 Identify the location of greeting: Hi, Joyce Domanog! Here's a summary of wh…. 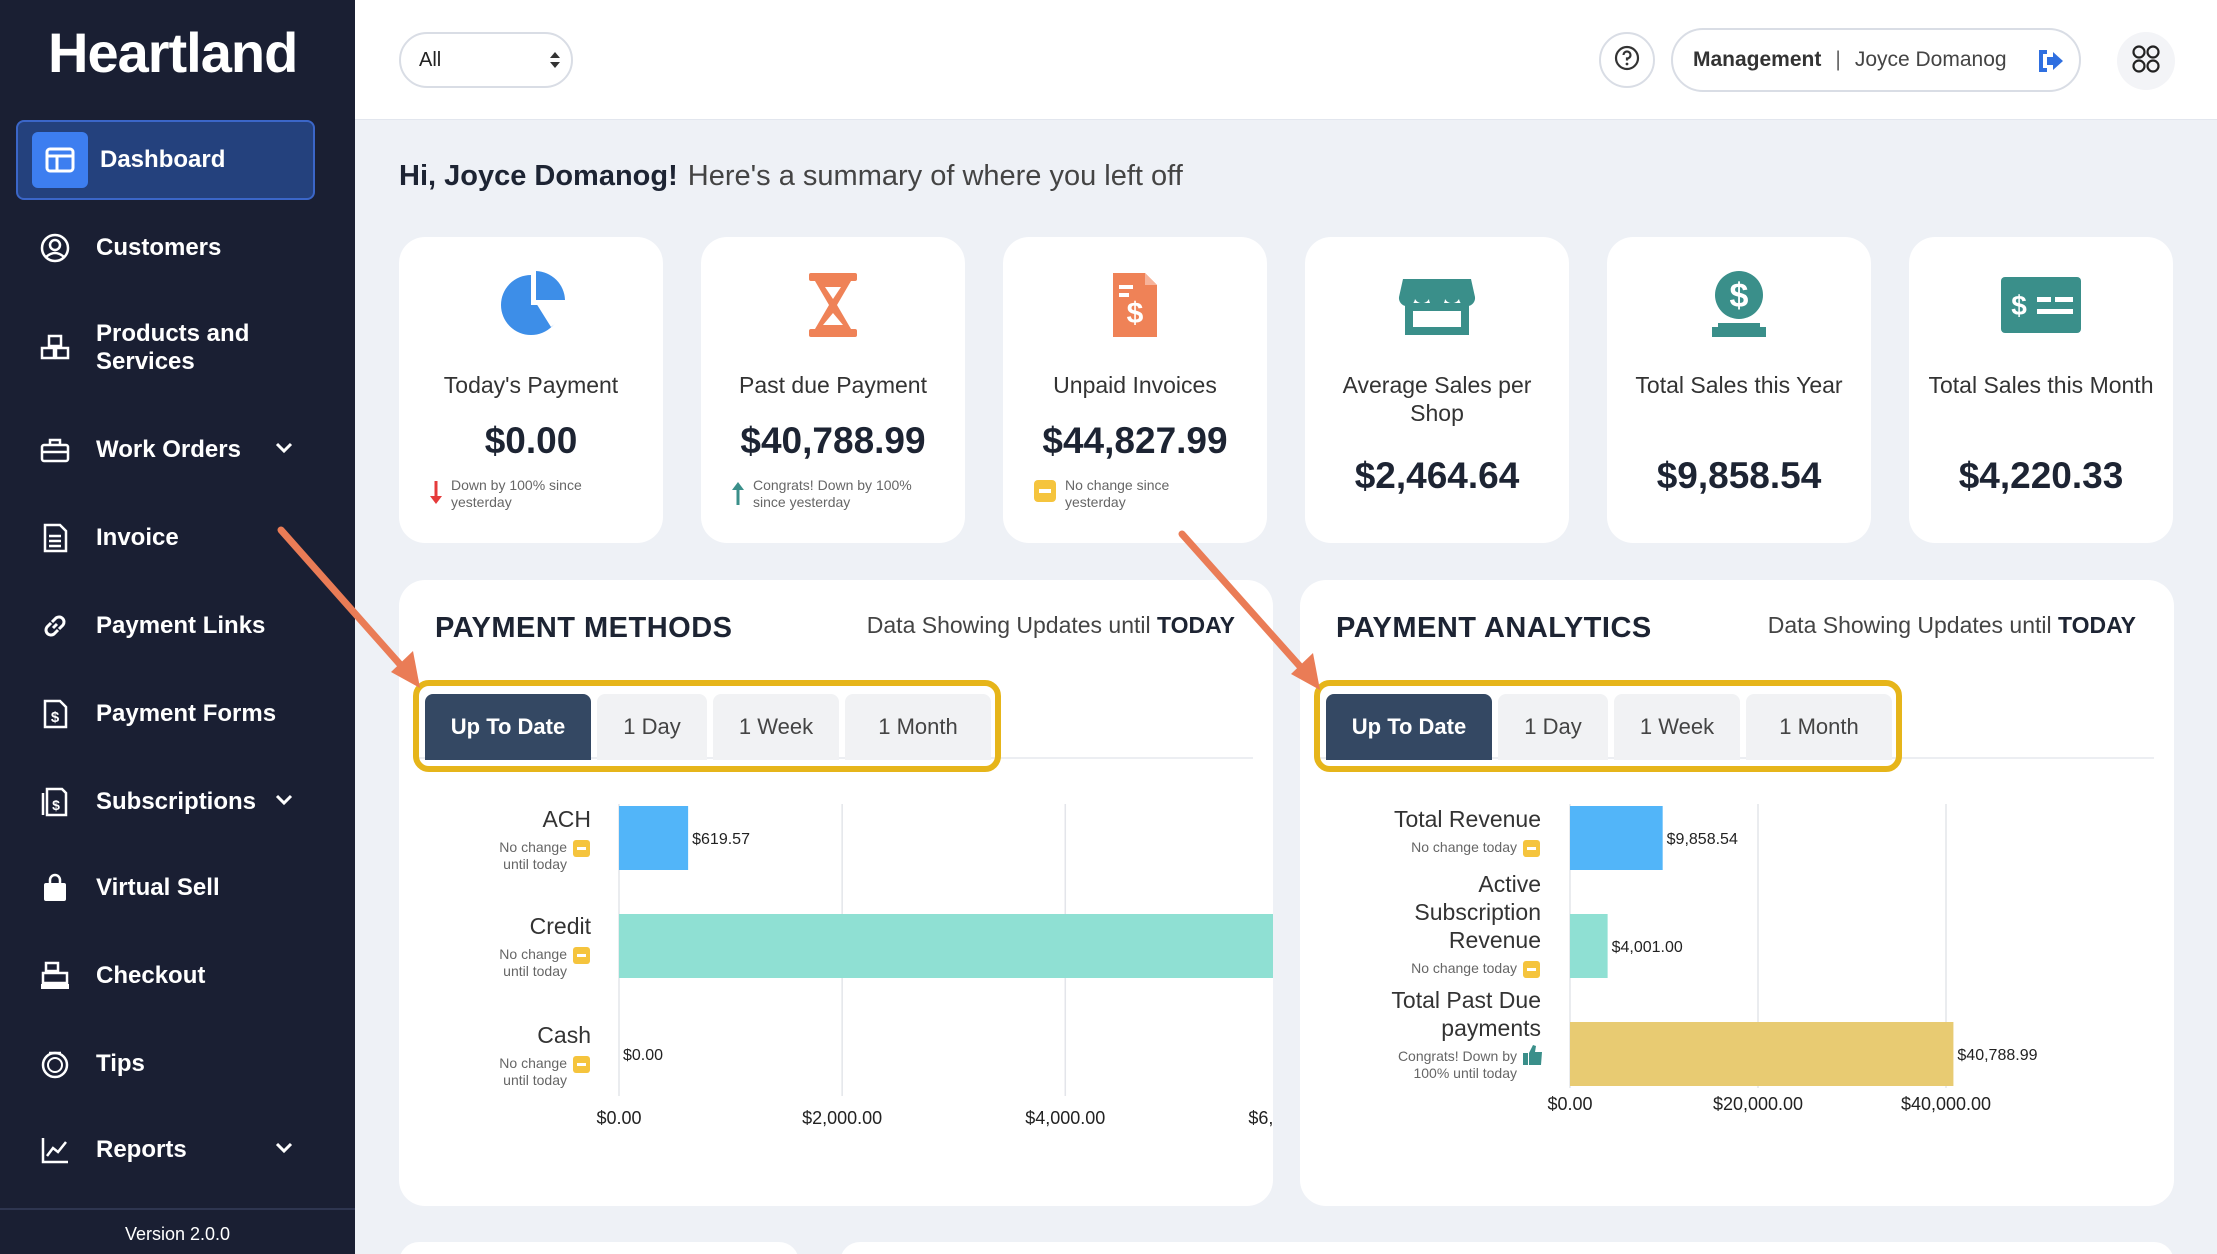
(791, 176).